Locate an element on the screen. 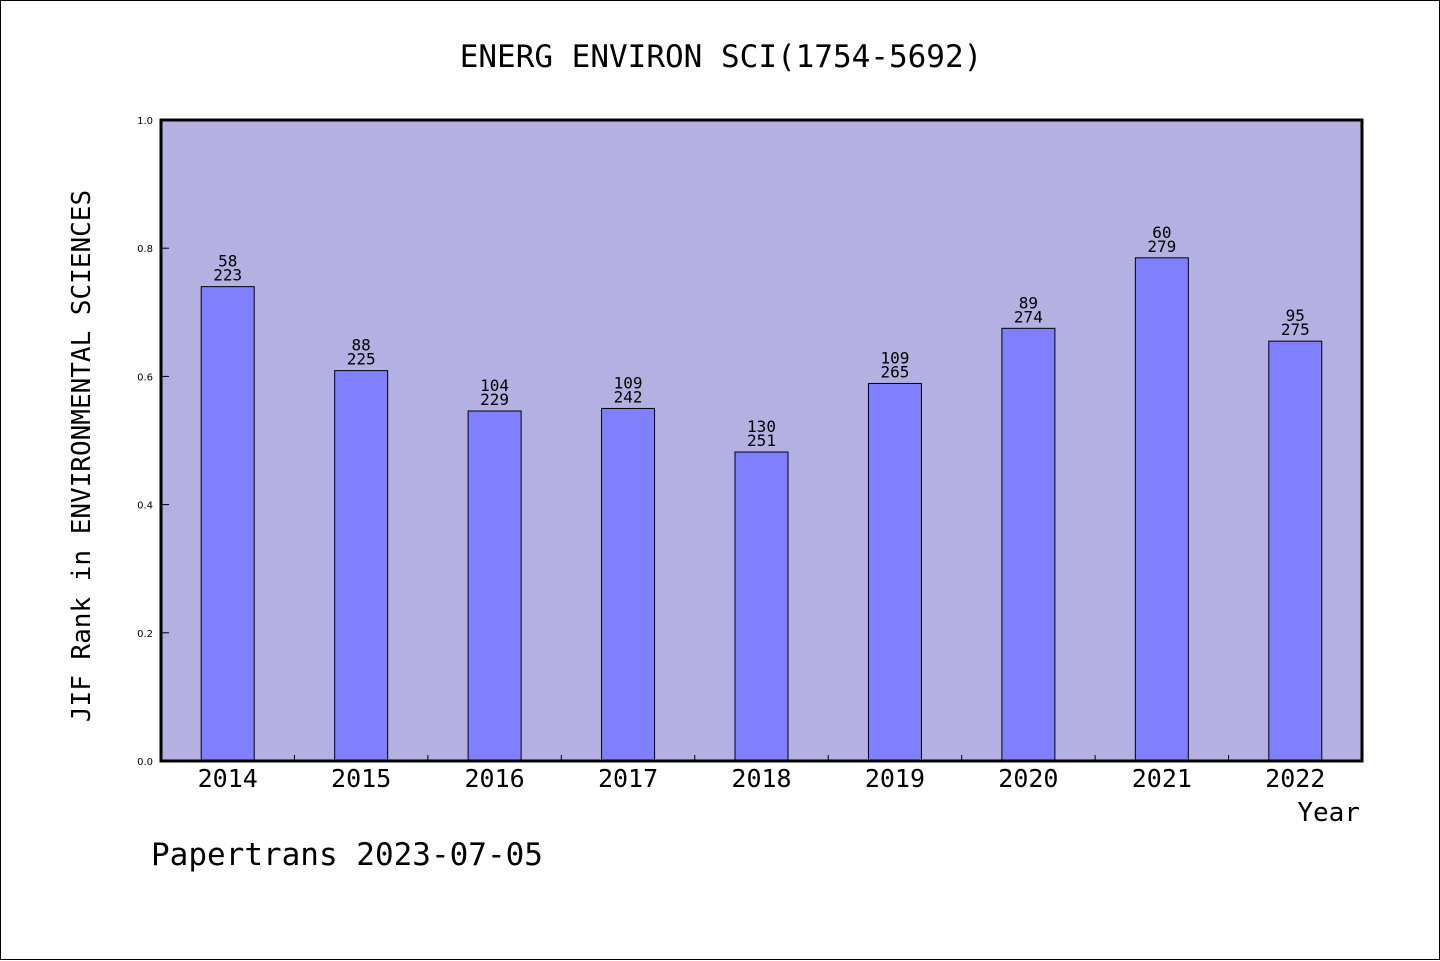 The image size is (1440, 961). bar-total-label: 279 is located at coordinates (1161, 246).